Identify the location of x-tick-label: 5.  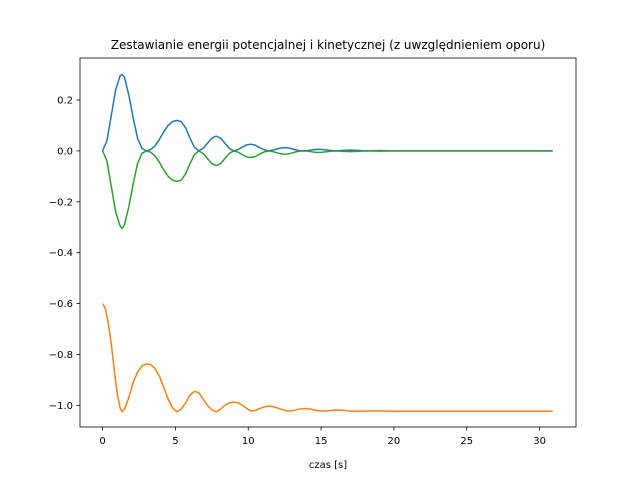
(175, 441).